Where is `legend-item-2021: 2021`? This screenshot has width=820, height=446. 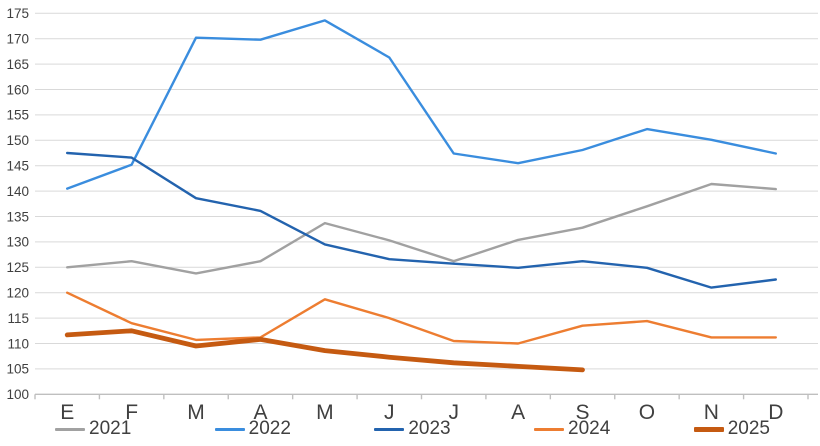 legend-item-2021: 2021 is located at coordinates (93, 429).